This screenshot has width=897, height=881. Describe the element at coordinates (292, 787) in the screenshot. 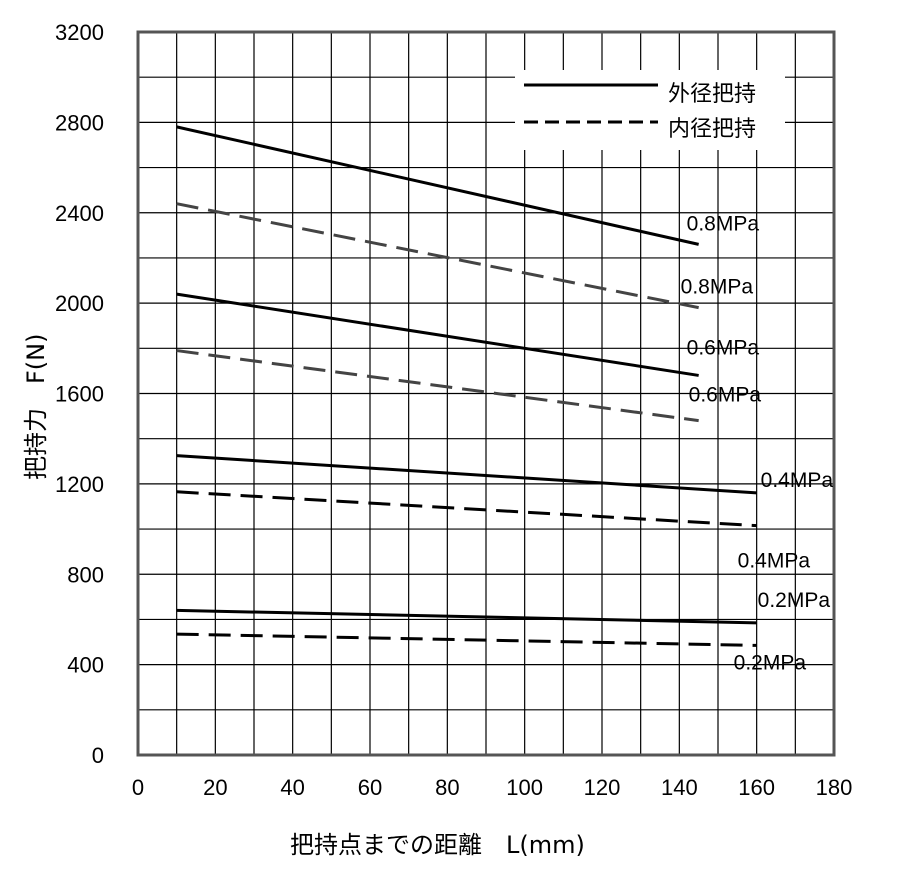

I see `x-tick-label: 40` at that location.